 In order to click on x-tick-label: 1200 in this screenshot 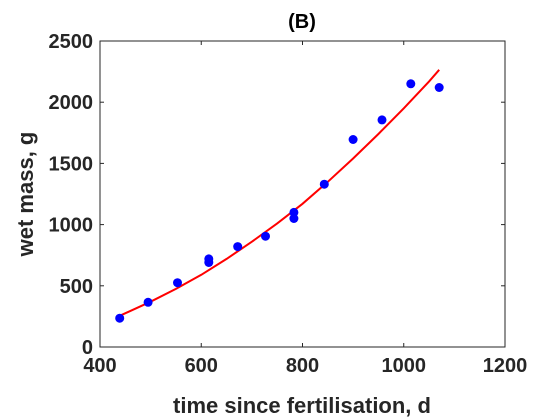, I will do `click(505, 366)`.